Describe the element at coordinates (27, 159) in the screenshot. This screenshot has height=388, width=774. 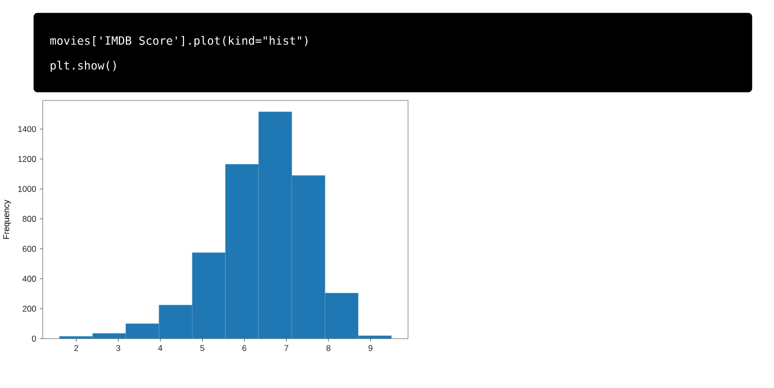
I see `y-tick-label: 1200` at that location.